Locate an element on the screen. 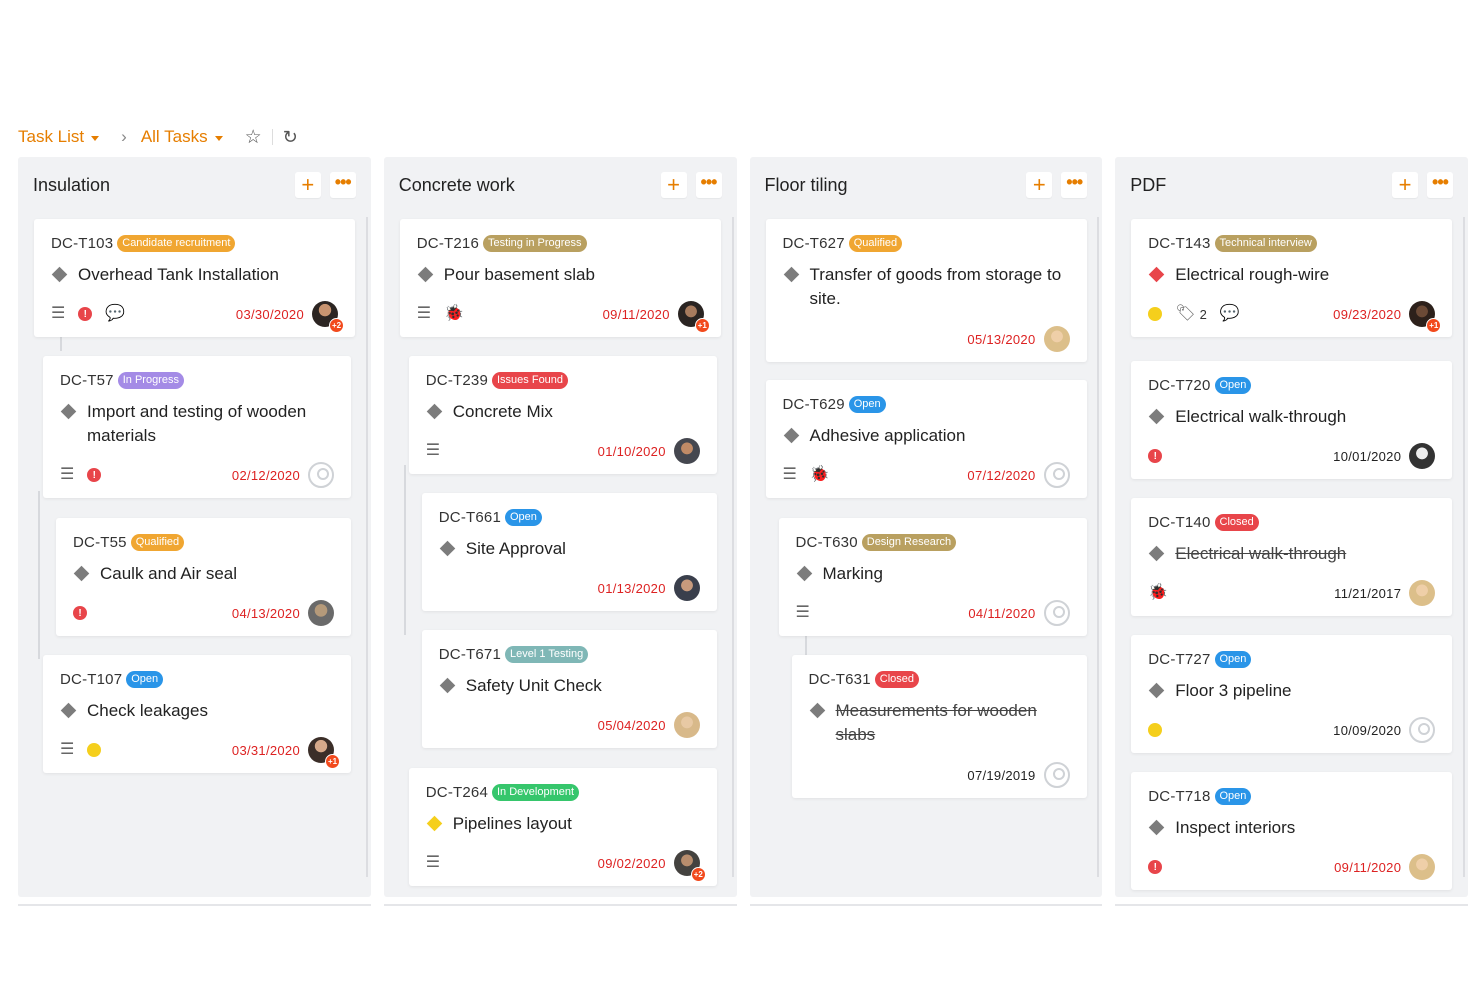  task-card: DC-T661 Open Site Approval 01/13/2020 is located at coordinates (569, 552).